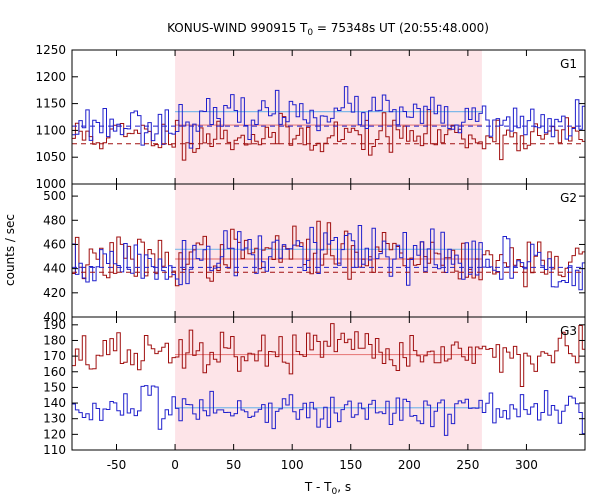 Image resolution: width=600 pixels, height=500 pixels. What do you see at coordinates (117, 465) in the screenshot?
I see `x-tick-label: -50` at bounding box center [117, 465].